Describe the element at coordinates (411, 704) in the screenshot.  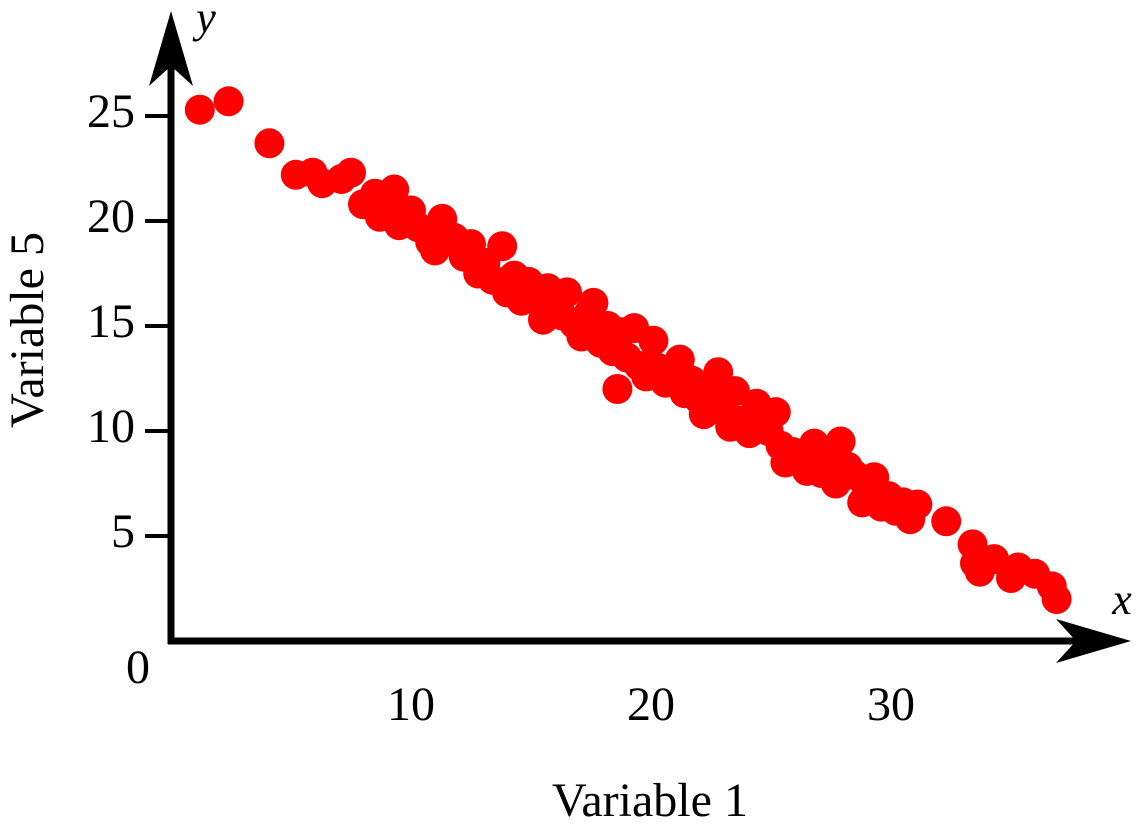
I see `x-tick-label: 10` at that location.